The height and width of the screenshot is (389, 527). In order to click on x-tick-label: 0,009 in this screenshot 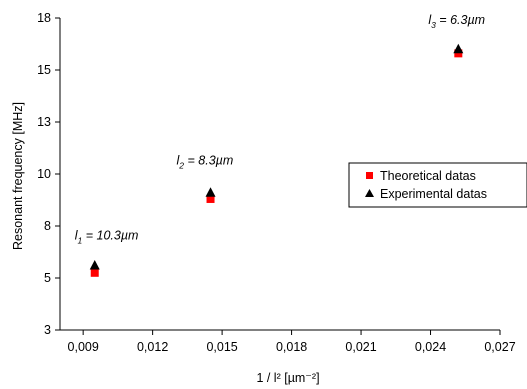, I will do `click(83, 347)`.